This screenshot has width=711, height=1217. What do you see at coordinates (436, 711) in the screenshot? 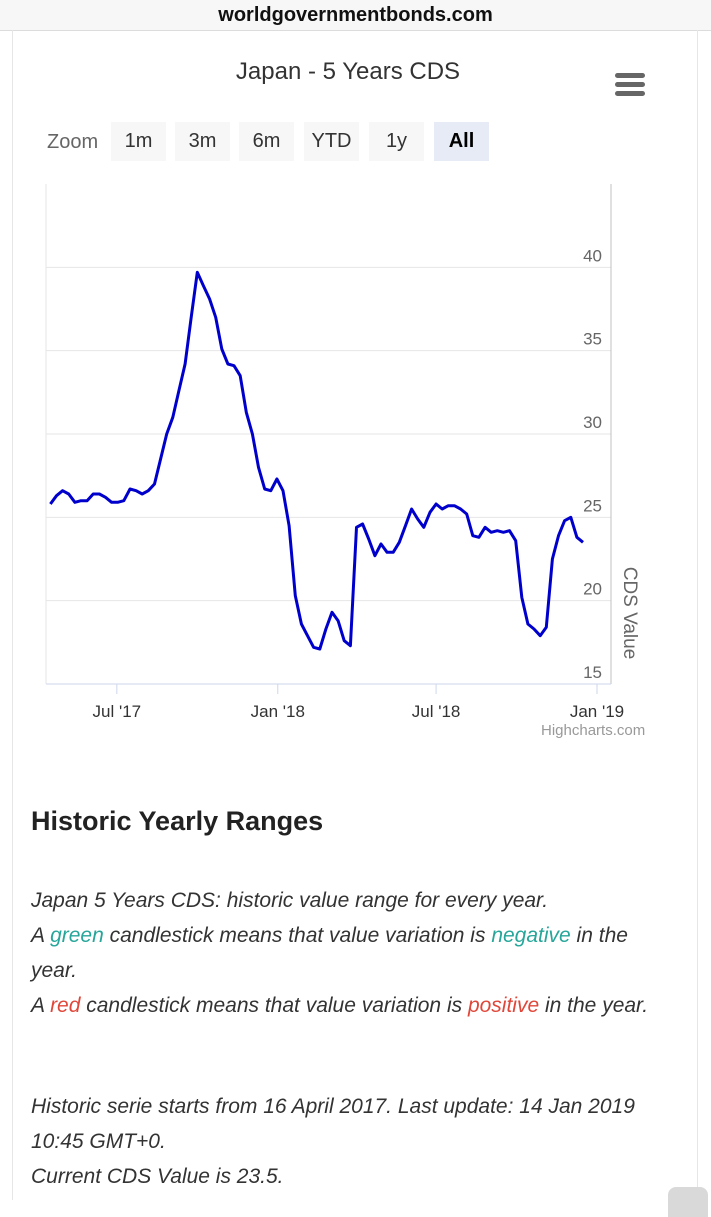
I see `x-tick-label: Jul '18` at bounding box center [436, 711].